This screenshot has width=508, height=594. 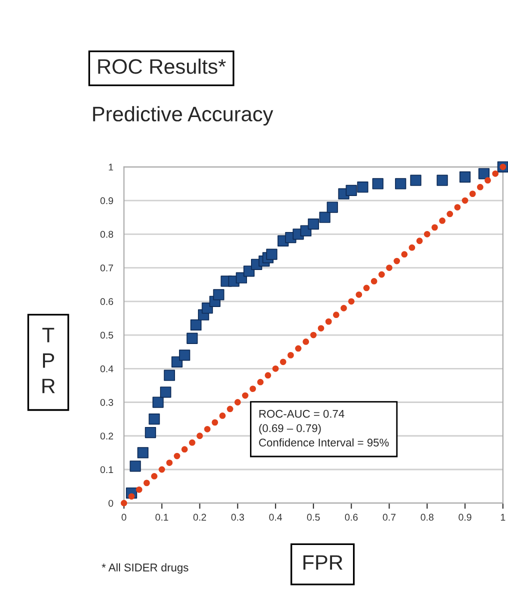 What do you see at coordinates (48, 361) in the screenshot?
I see `y-axis-title: T P R` at bounding box center [48, 361].